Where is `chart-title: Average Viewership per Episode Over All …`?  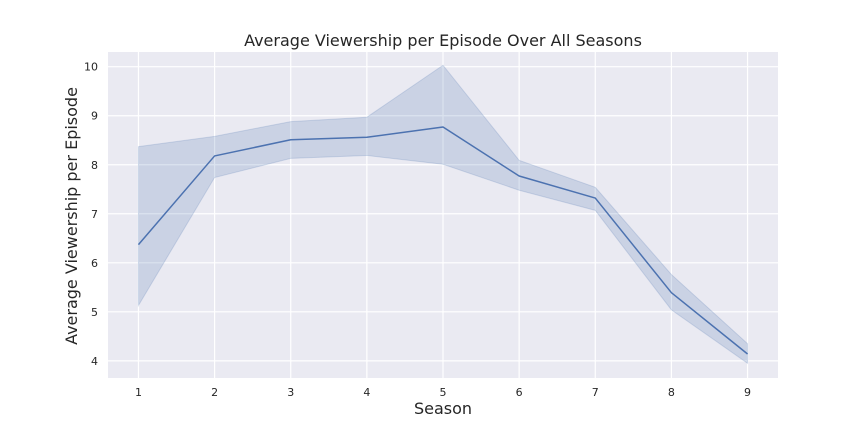 chart-title: Average Viewership per Episode Over All … is located at coordinates (443, 40).